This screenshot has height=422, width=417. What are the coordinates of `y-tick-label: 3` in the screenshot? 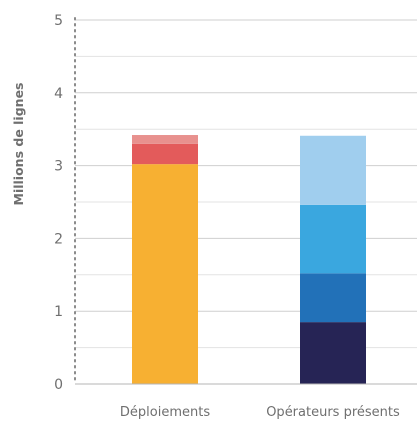 It's located at (58, 167).